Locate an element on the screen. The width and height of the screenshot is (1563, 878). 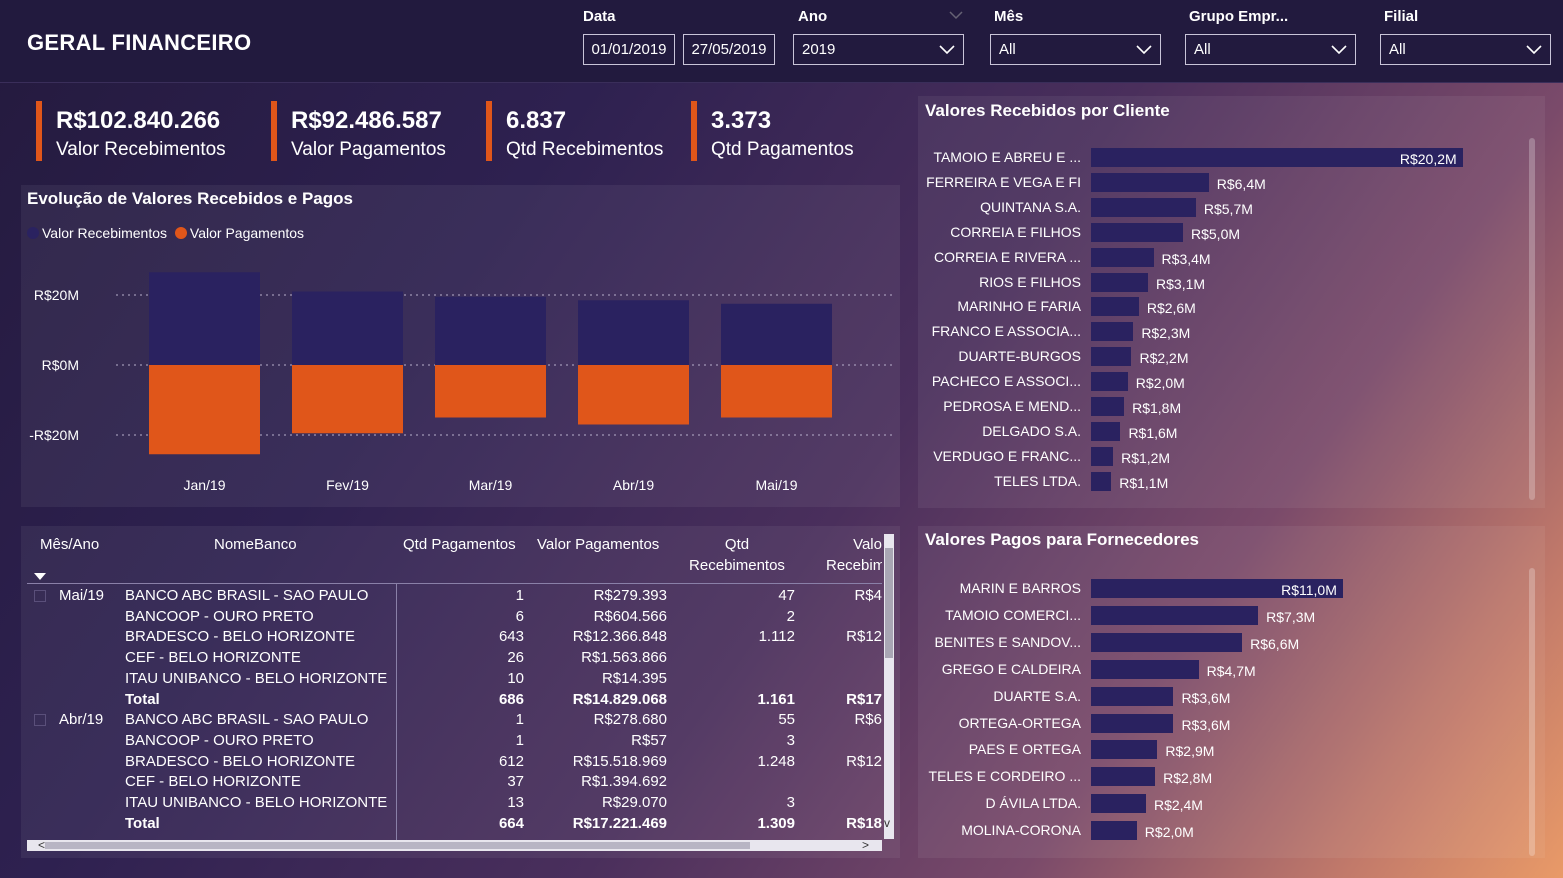
fornecedores-scrollbar is located at coordinates (1532, 712).